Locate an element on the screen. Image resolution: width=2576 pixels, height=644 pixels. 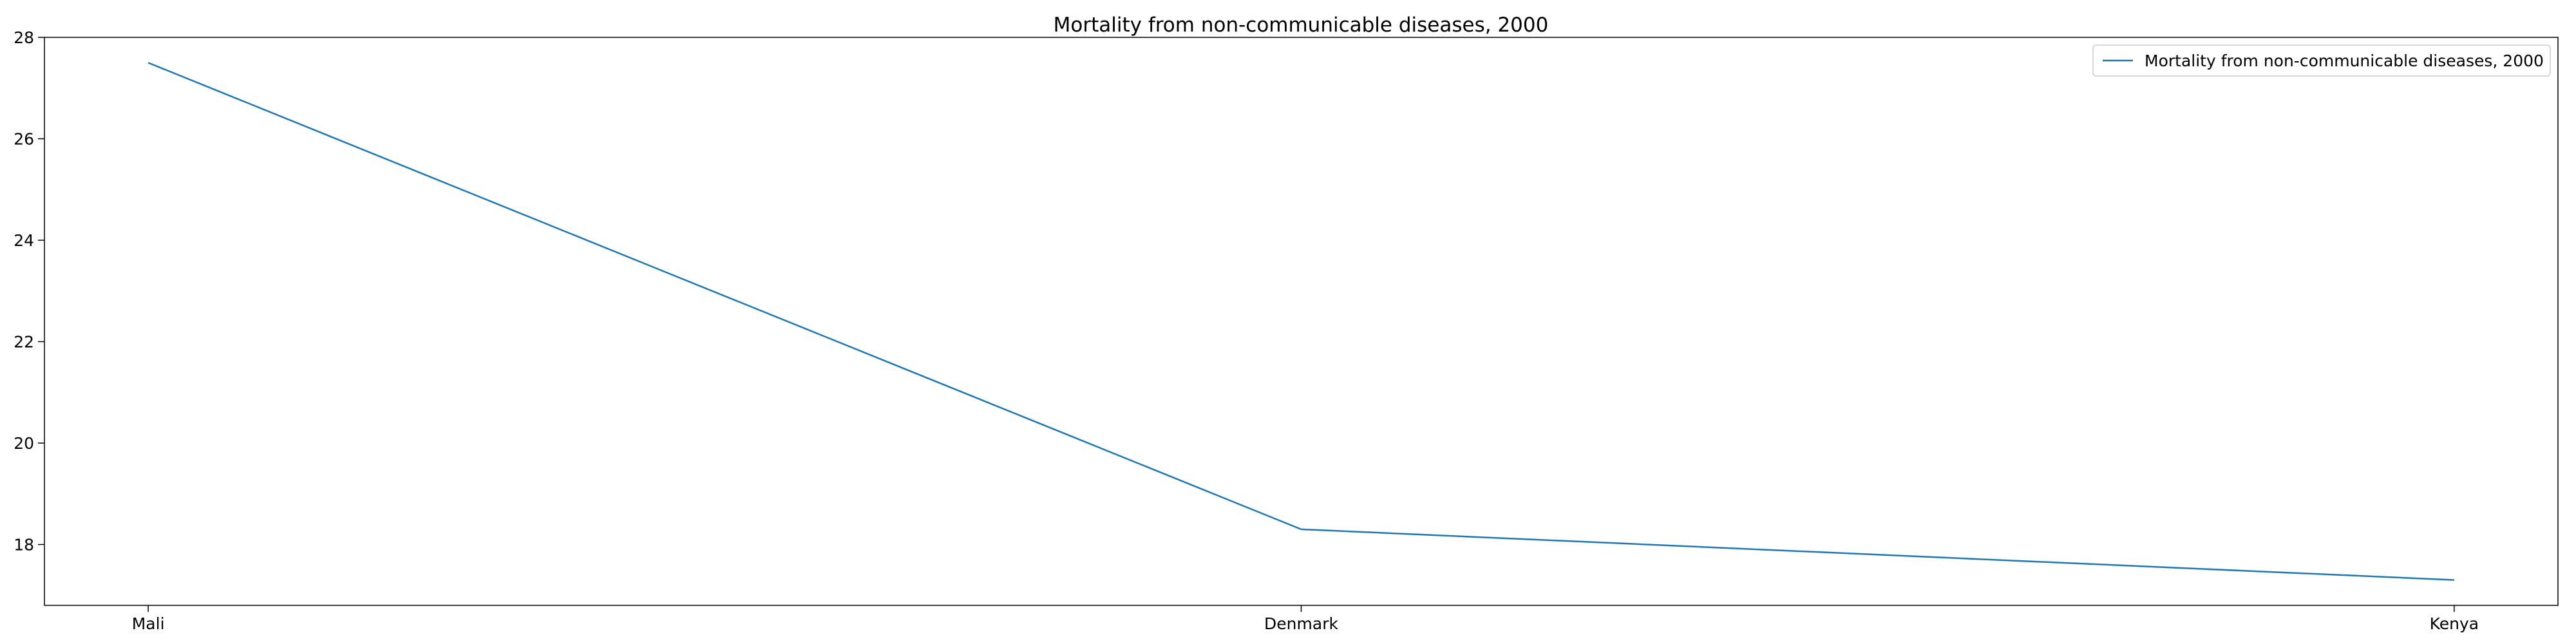
x-tick-label: Denmark is located at coordinates (1301, 623).